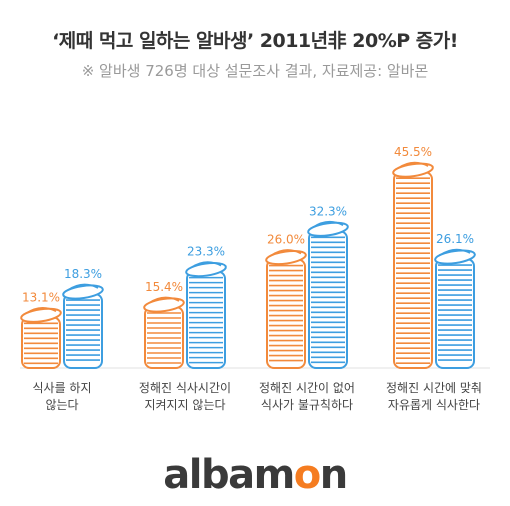 This screenshot has height=506, width=510. Describe the element at coordinates (434, 396) in the screenshot. I see `category-label: 정해진 시간에 맞춰 자유롭게 식사한다` at that location.